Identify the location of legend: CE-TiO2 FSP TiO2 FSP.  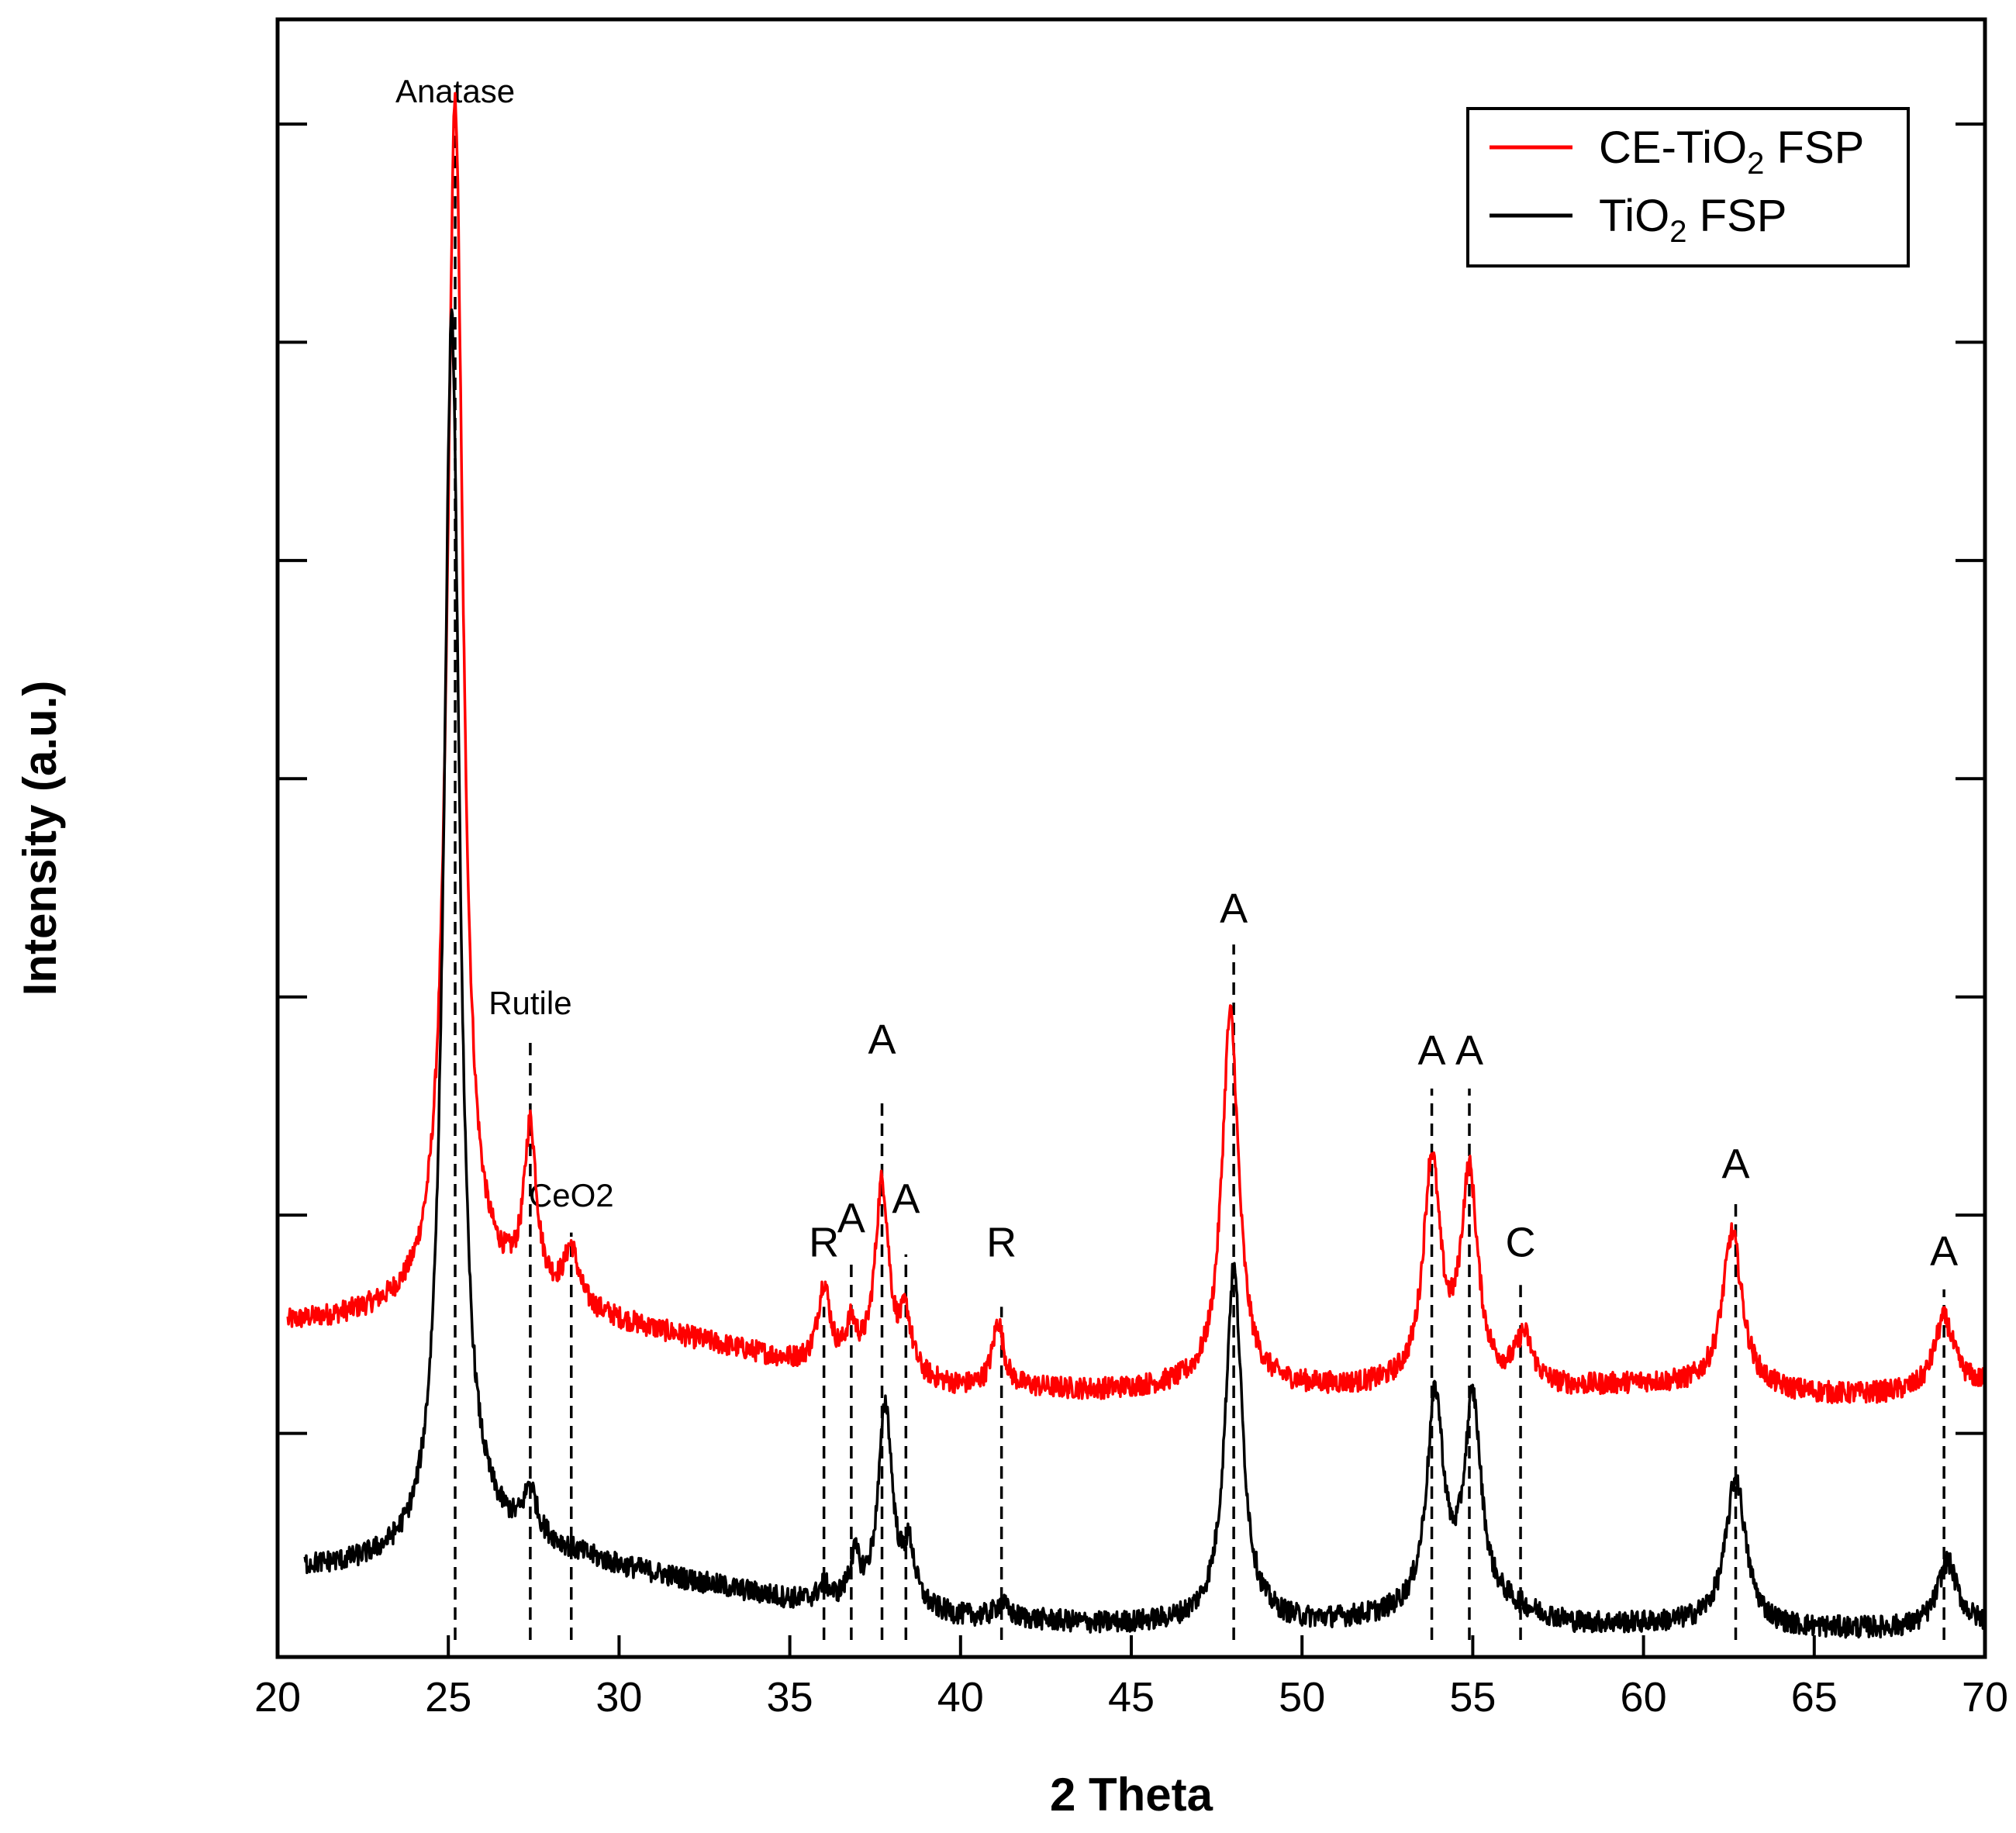
(1688, 187).